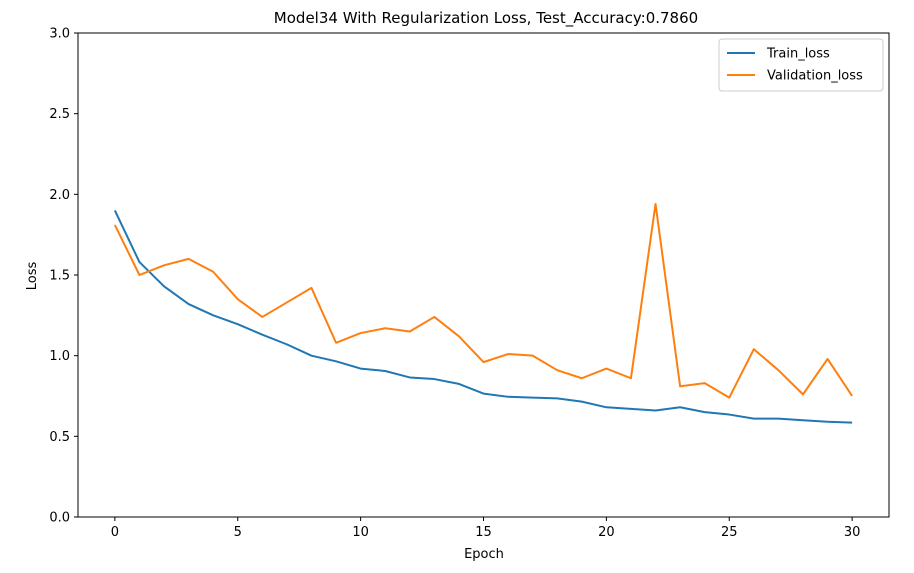  Describe the element at coordinates (729, 532) in the screenshot. I see `x-tick-label: 25` at that location.